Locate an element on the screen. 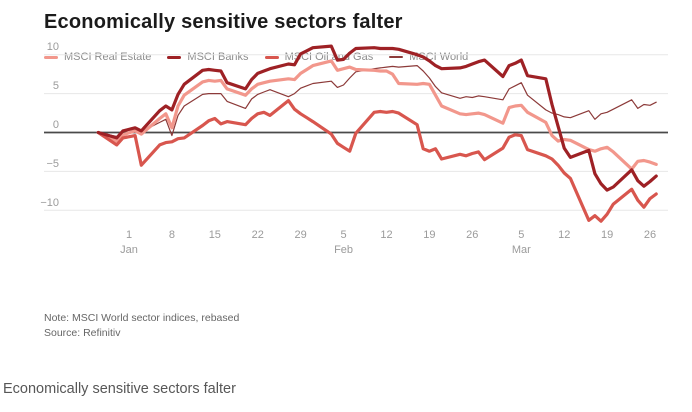  y-axis-label: 0 is located at coordinates (56, 125).